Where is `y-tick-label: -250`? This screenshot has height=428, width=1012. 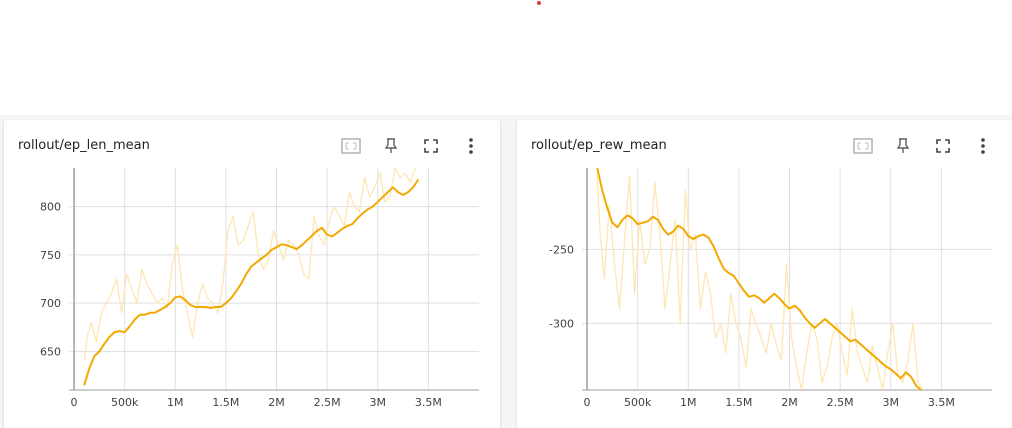
y-tick-label: -250 is located at coordinates (561, 249).